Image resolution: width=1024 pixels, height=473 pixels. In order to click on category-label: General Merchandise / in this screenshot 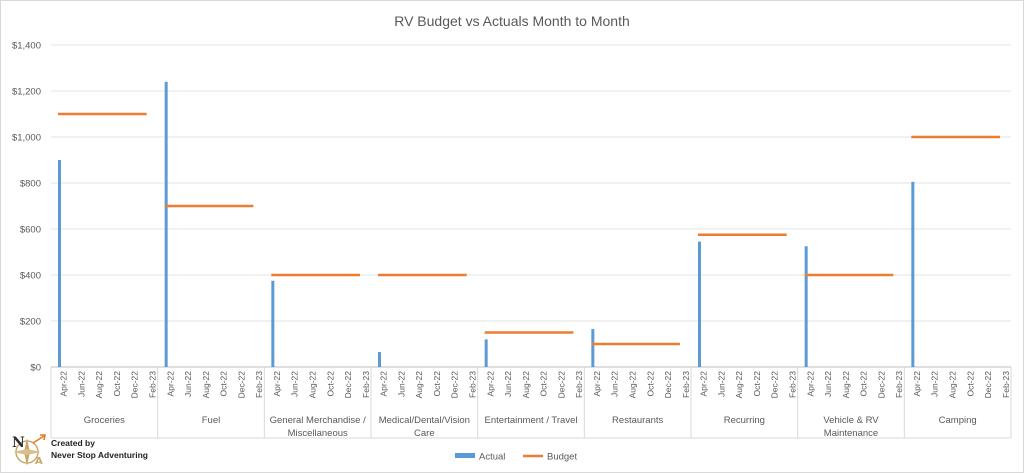, I will do `click(318, 420)`.